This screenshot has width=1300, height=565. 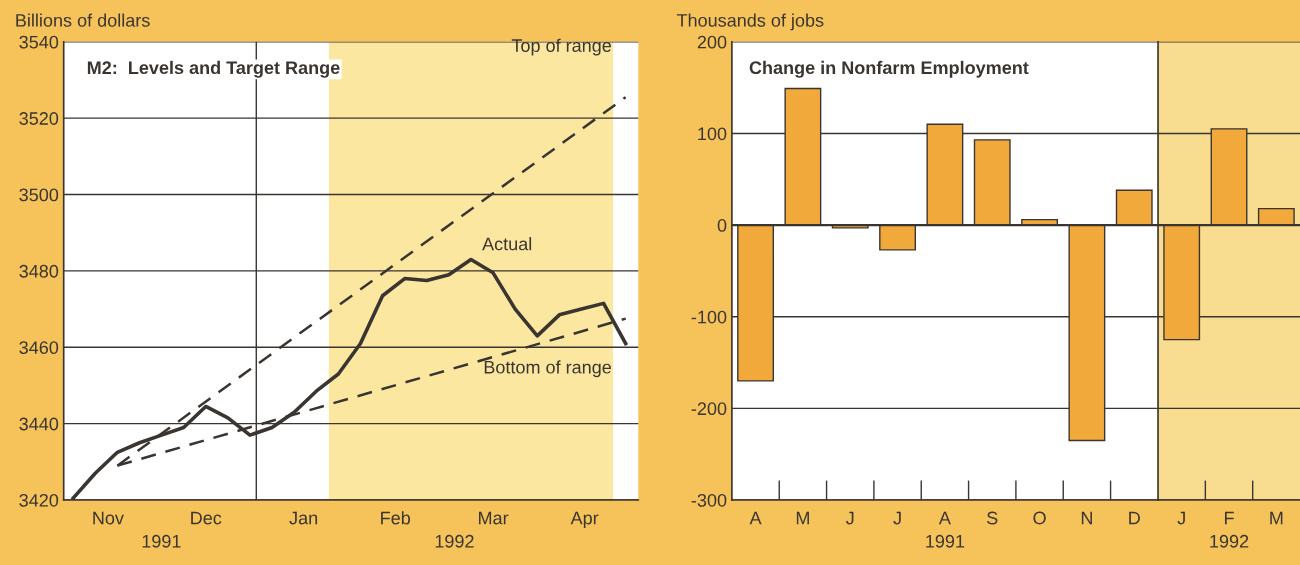 What do you see at coordinates (1134, 518) in the screenshot?
I see `x-tick-label: D` at bounding box center [1134, 518].